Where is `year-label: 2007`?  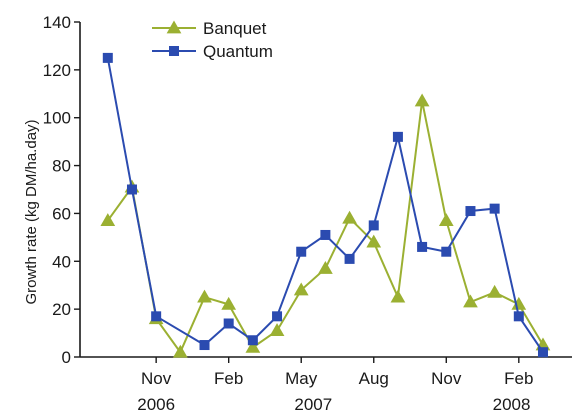
year-label: 2007 is located at coordinates (313, 404).